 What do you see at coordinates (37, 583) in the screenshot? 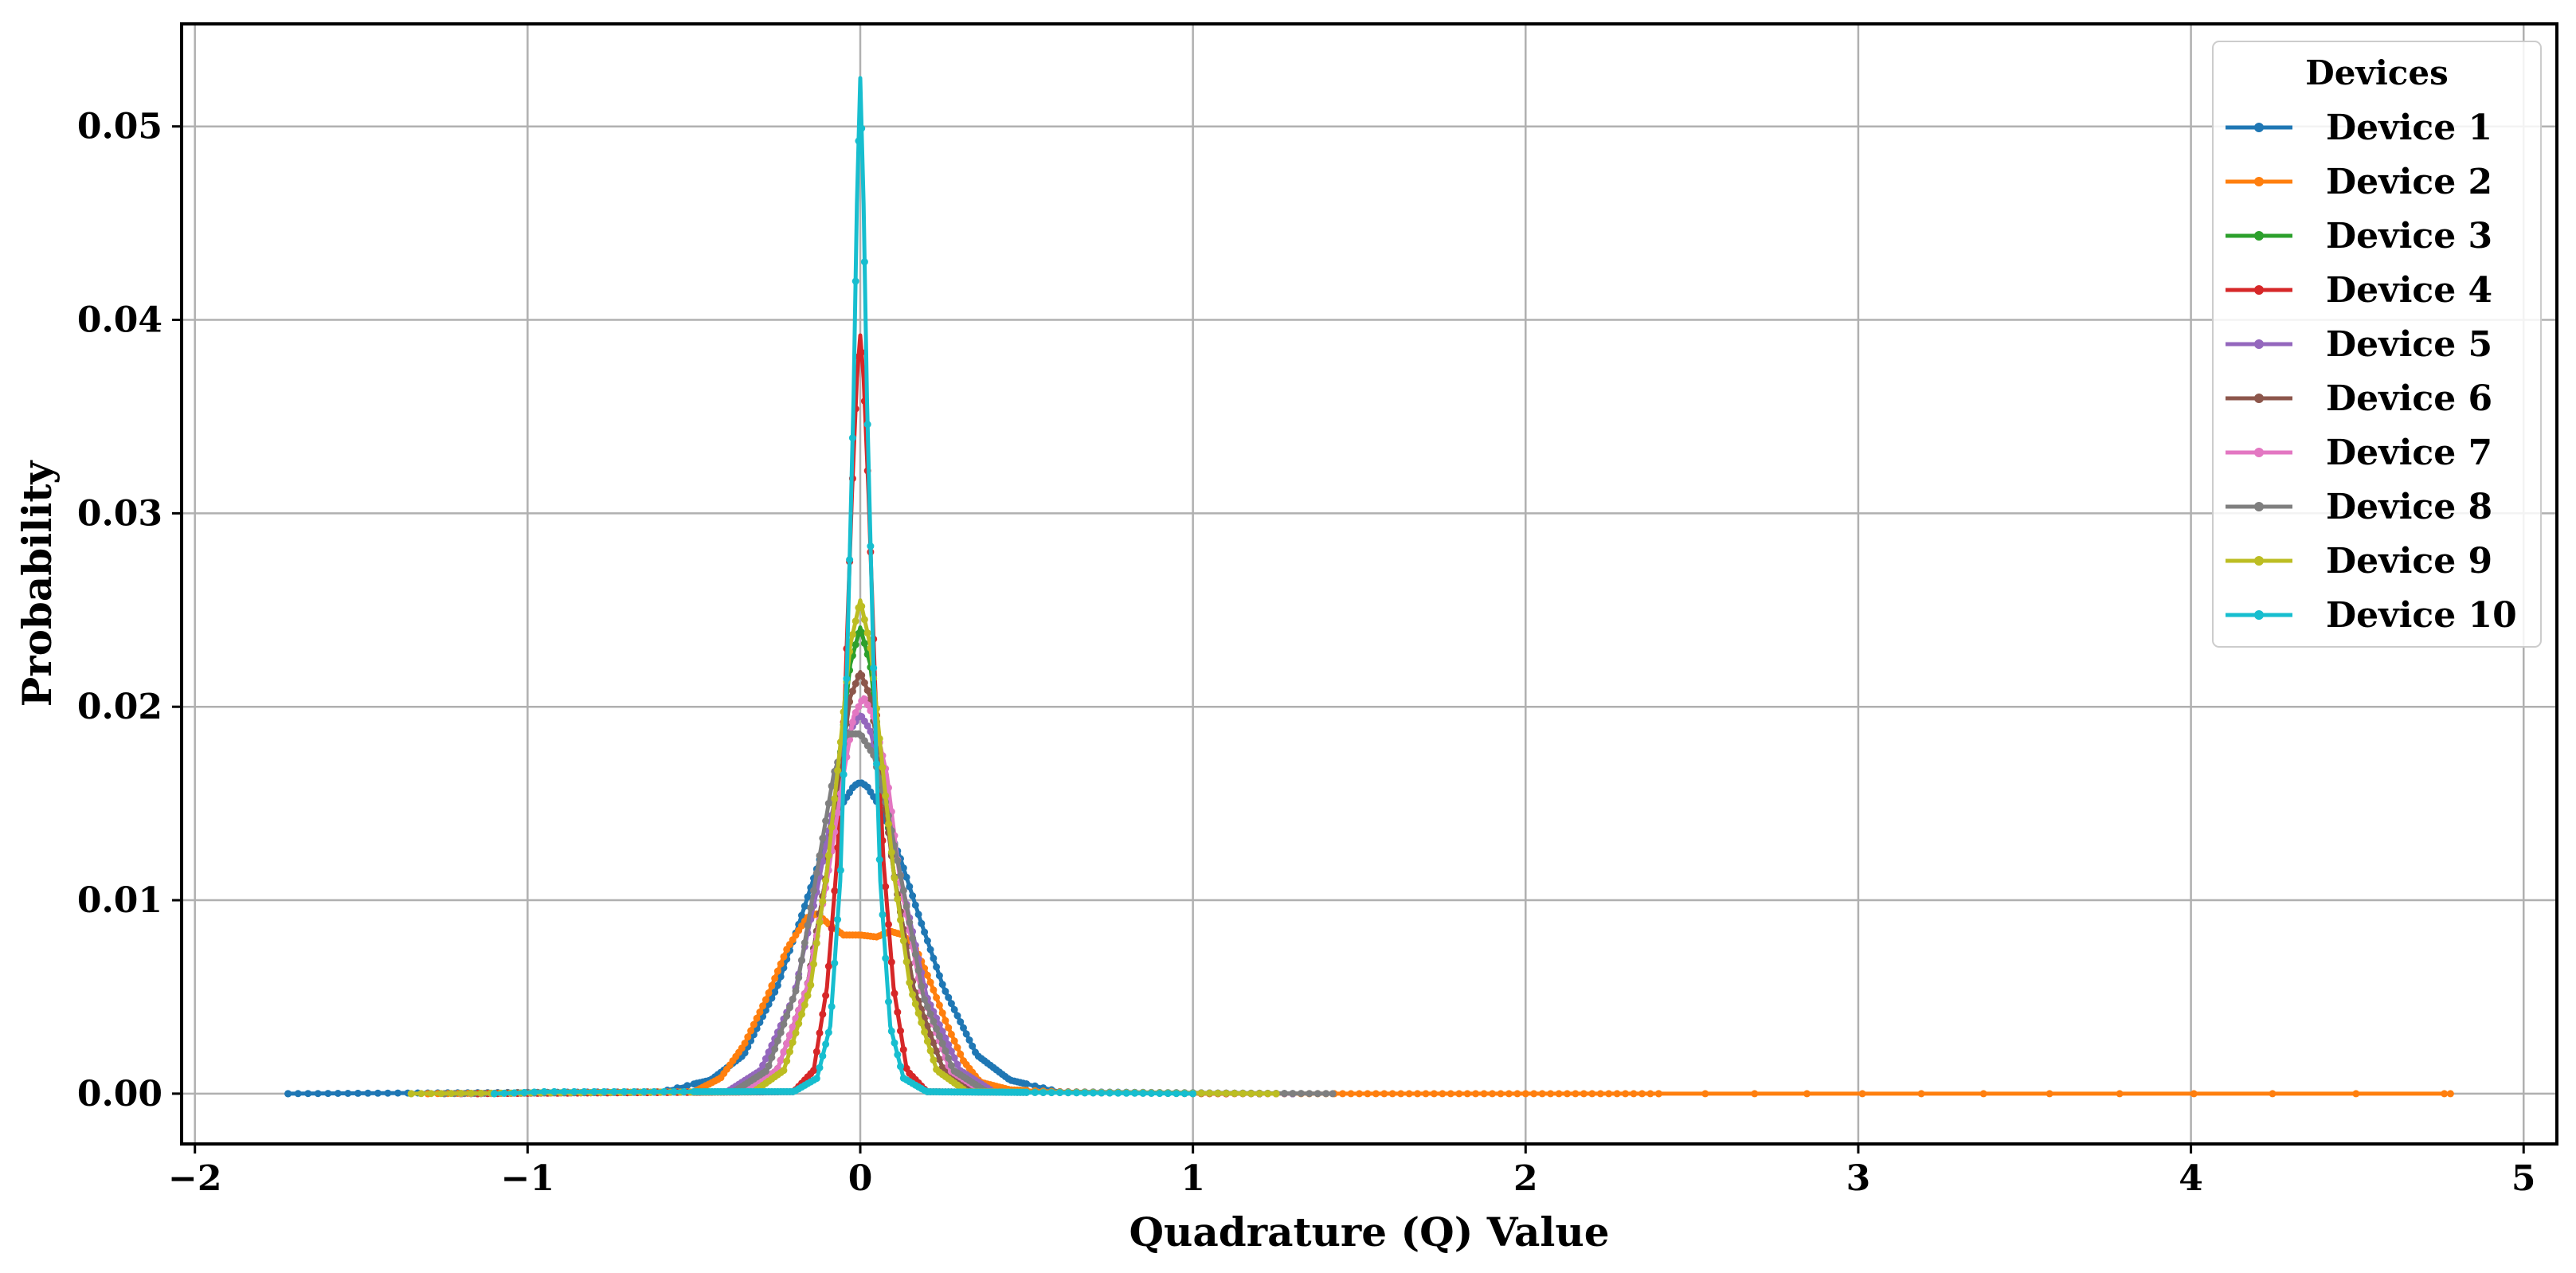
I see `y-axis-title: Probability` at bounding box center [37, 583].